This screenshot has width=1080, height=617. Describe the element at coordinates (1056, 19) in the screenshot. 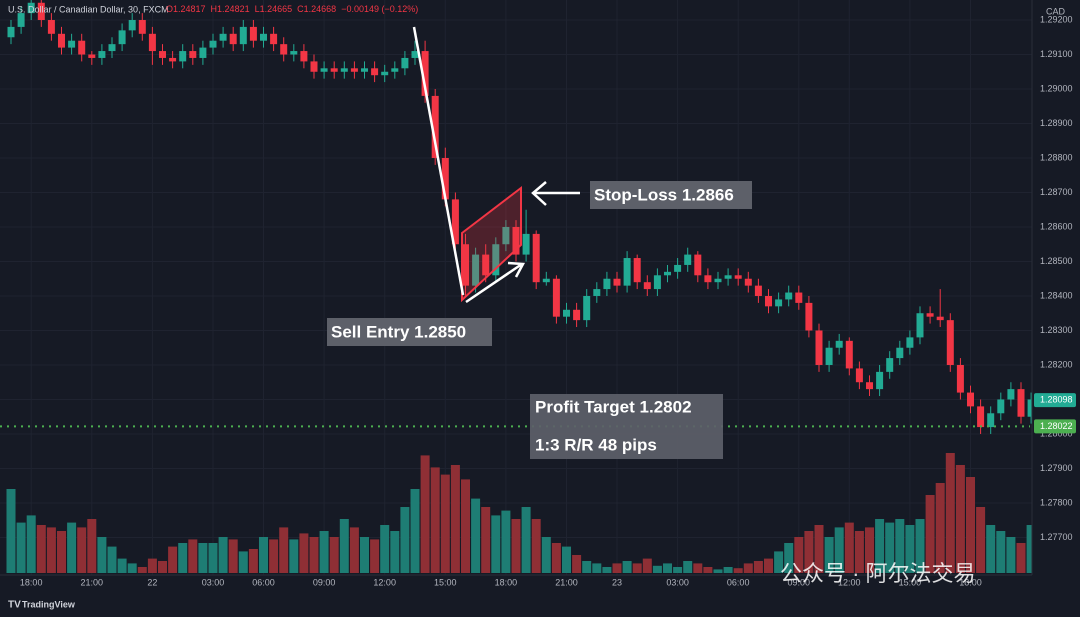

I see `y-tick-label: 1.29200` at that location.